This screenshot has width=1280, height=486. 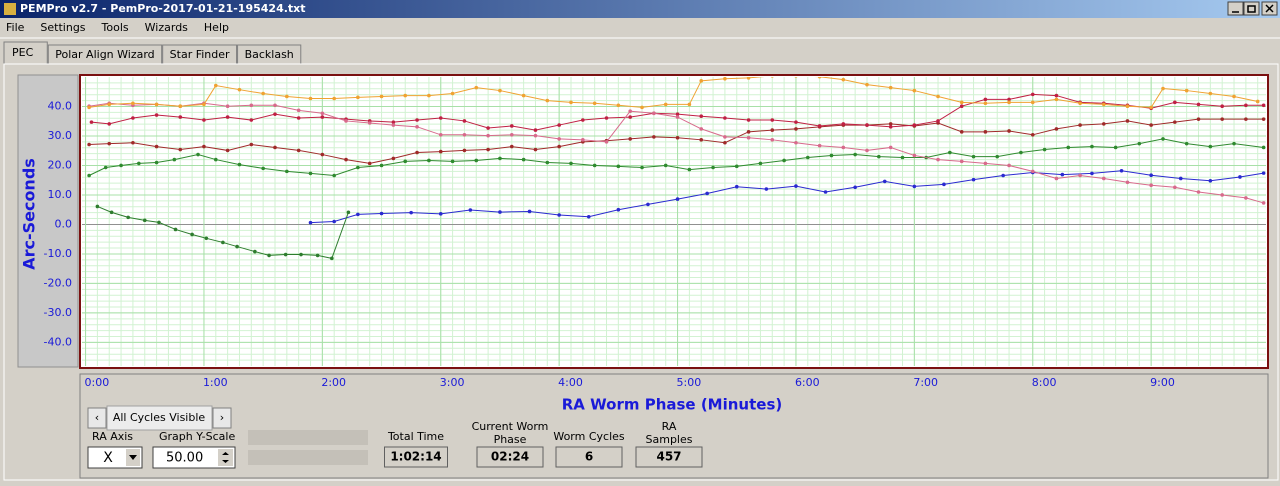 What do you see at coordinates (184, 458) in the screenshot?
I see `y-scale-value: 50.00` at bounding box center [184, 458].